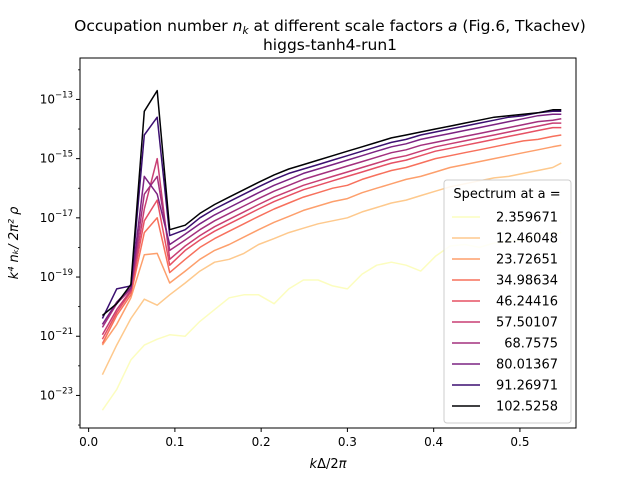  Describe the element at coordinates (527, 323) in the screenshot. I see `legend-label: 57.50107` at that location.